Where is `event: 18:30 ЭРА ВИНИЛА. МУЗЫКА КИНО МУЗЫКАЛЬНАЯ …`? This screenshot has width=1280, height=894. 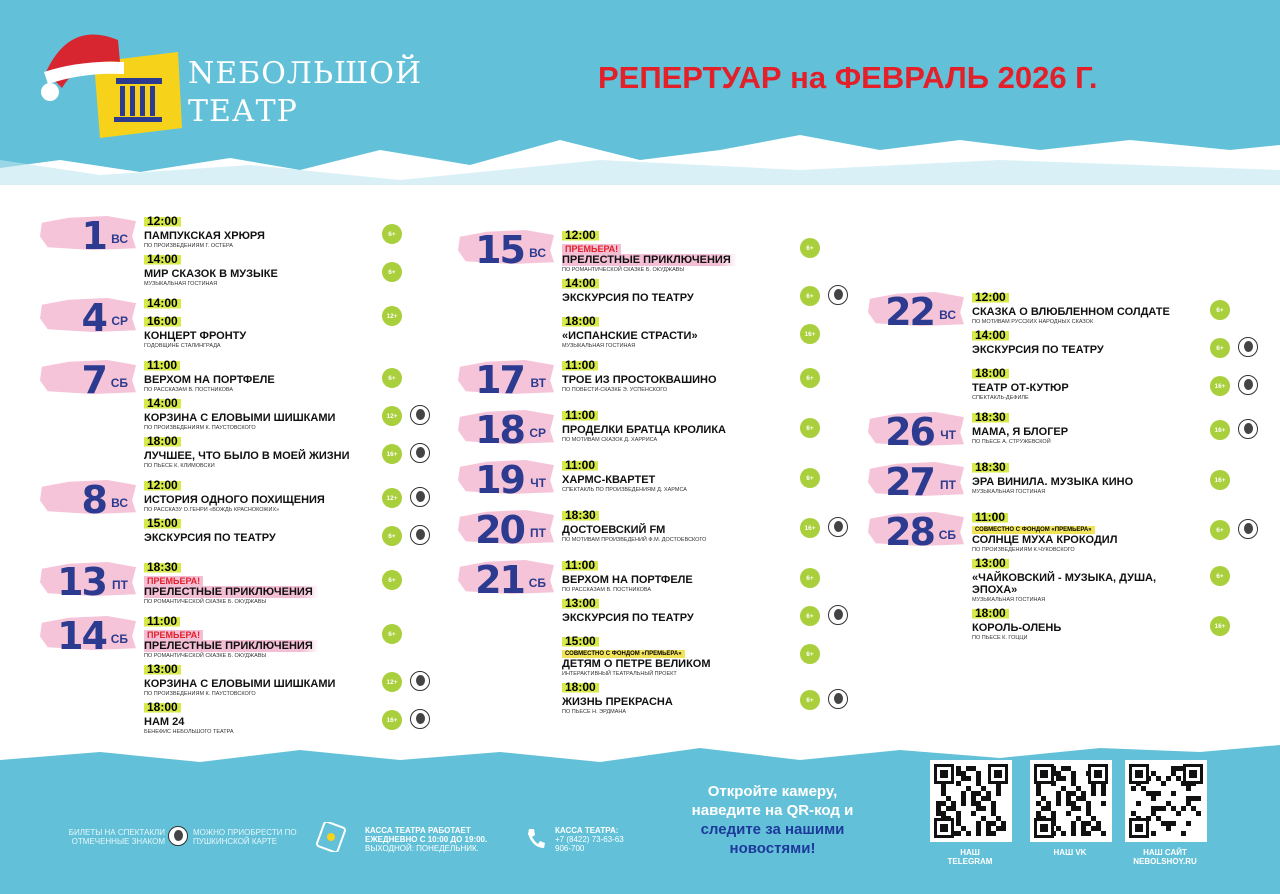
event: 18:30 ЭРА ВИНИЛА. МУЗЫКА КИНО МУЗЫКАЛЬНАЯ … is located at coordinates (1111, 477).